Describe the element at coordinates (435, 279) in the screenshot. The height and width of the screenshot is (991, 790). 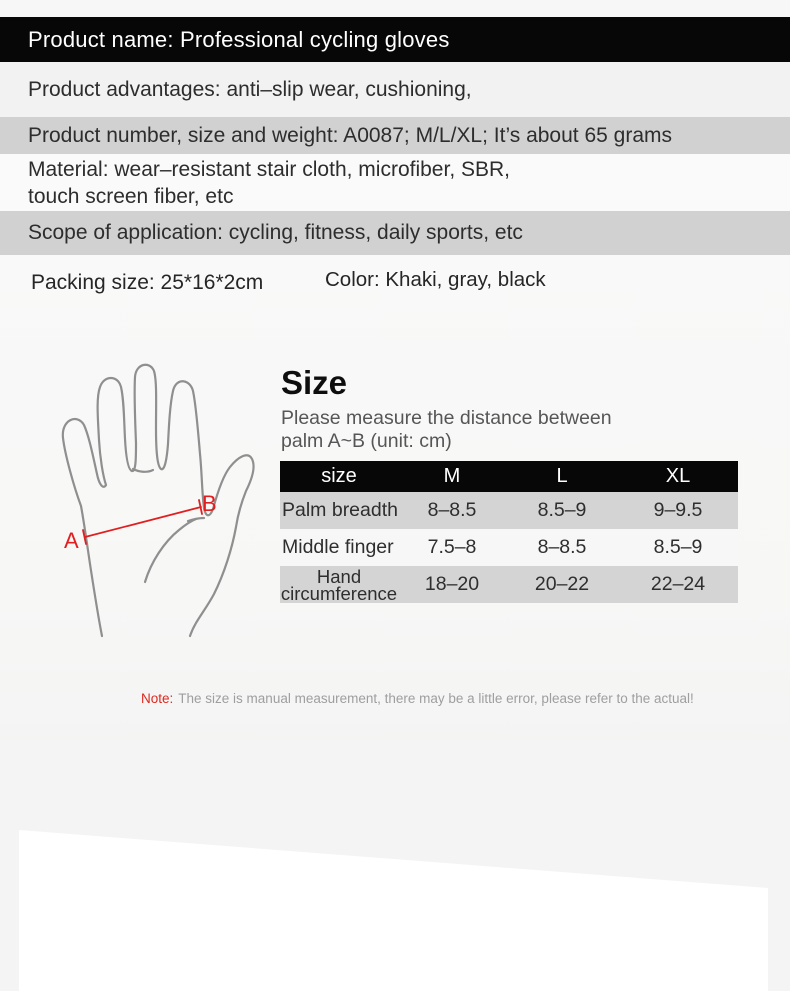
I see `color-options-text: Color: Khaki, gray, black` at that location.